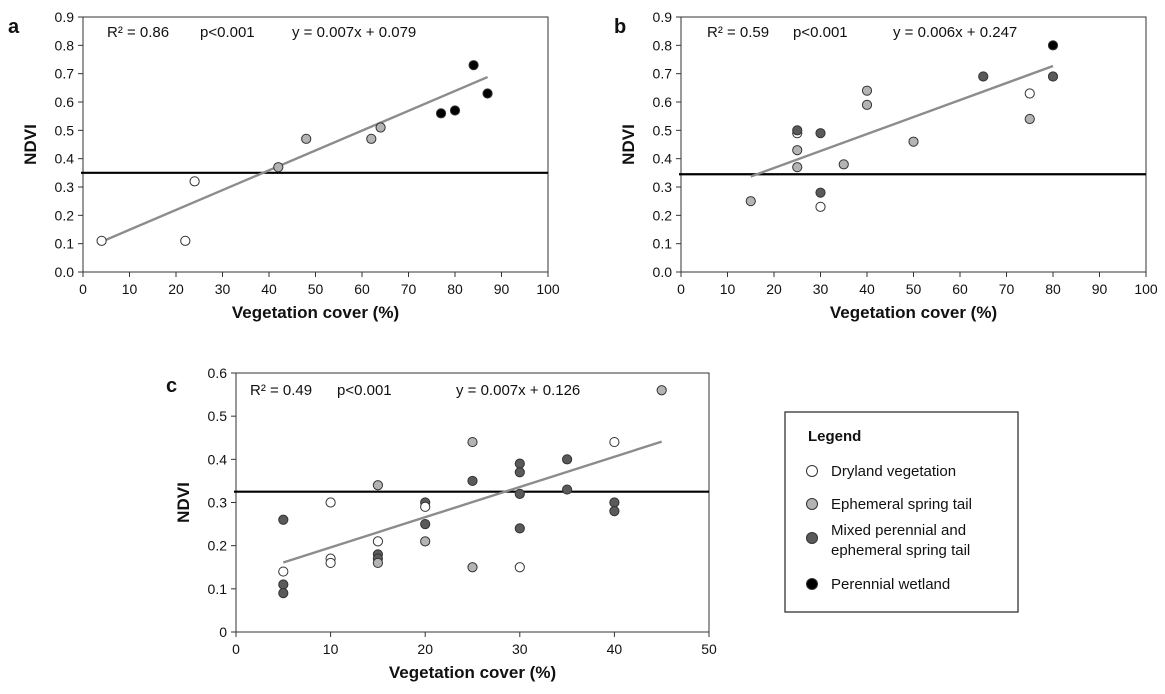  I want to click on legend-box, so click(901, 512).